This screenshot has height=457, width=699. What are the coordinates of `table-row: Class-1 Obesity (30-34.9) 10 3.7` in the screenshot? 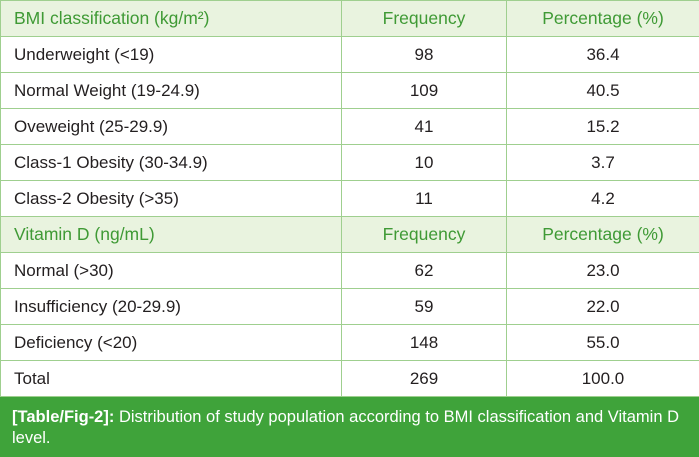 It's located at (349, 162).